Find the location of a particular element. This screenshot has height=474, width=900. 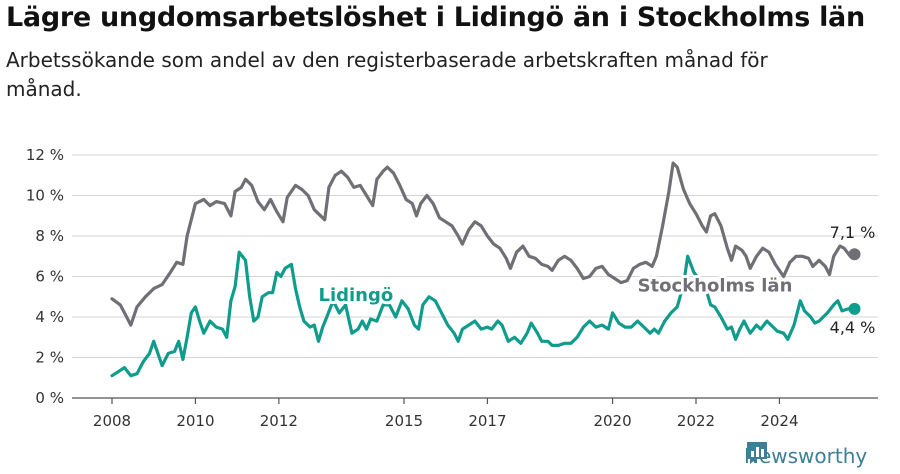

y-tick-label: 2 % is located at coordinates (49, 358).